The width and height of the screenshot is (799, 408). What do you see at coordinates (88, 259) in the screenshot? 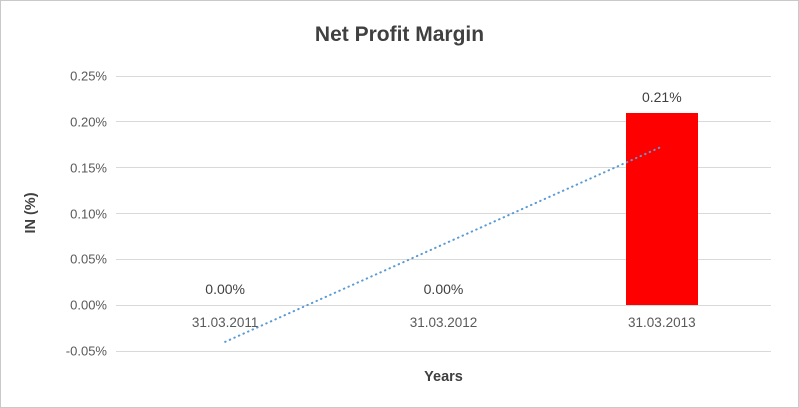
I see `y-tick-label: 0.05%` at bounding box center [88, 259].